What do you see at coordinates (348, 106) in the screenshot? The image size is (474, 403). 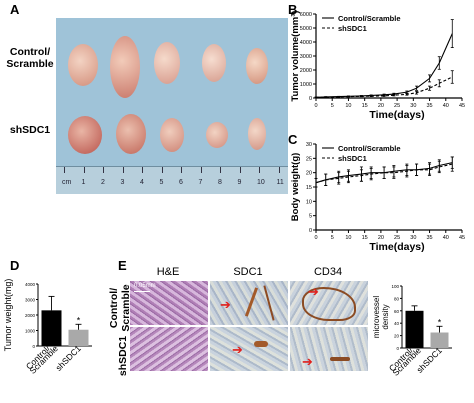 I see `x-tick-label: 10` at bounding box center [348, 106].